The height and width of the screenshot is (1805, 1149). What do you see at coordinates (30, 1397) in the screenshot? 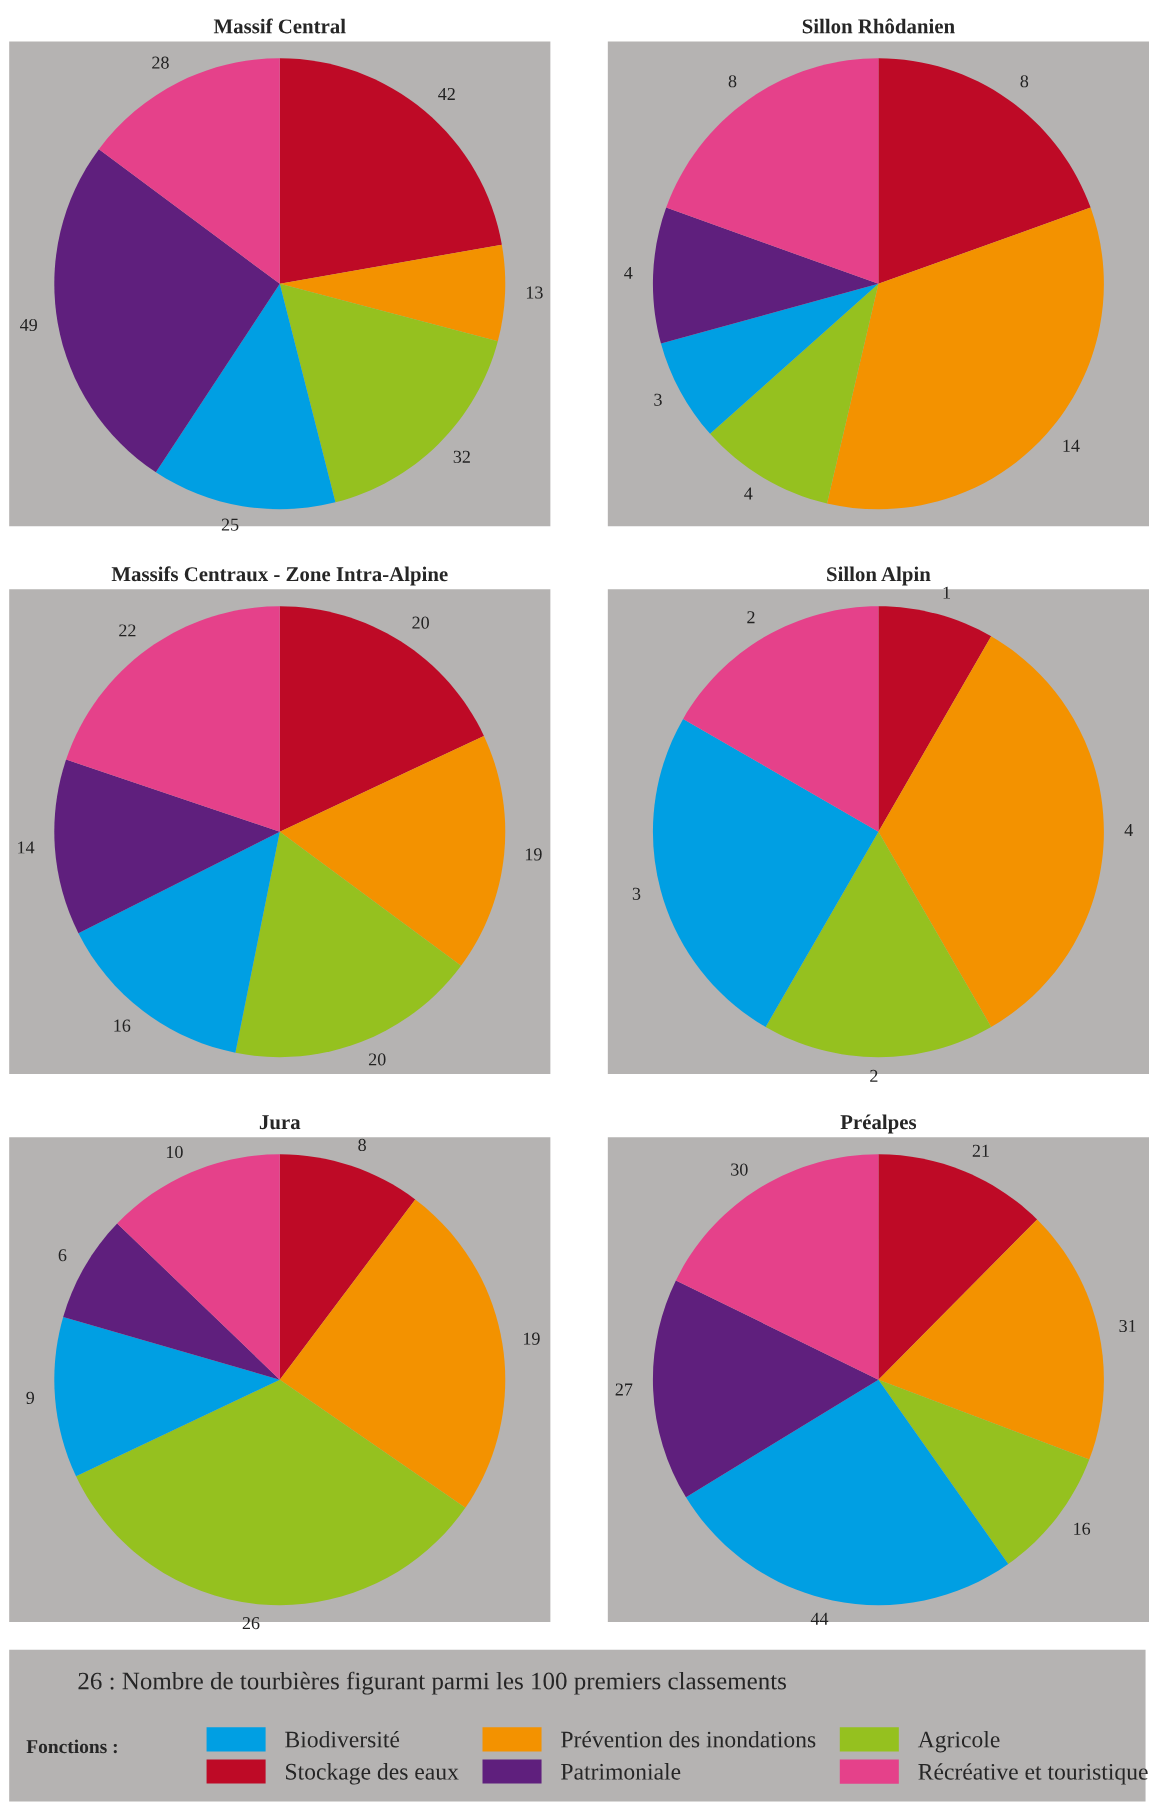
I see `data-label: 9` at bounding box center [30, 1397].